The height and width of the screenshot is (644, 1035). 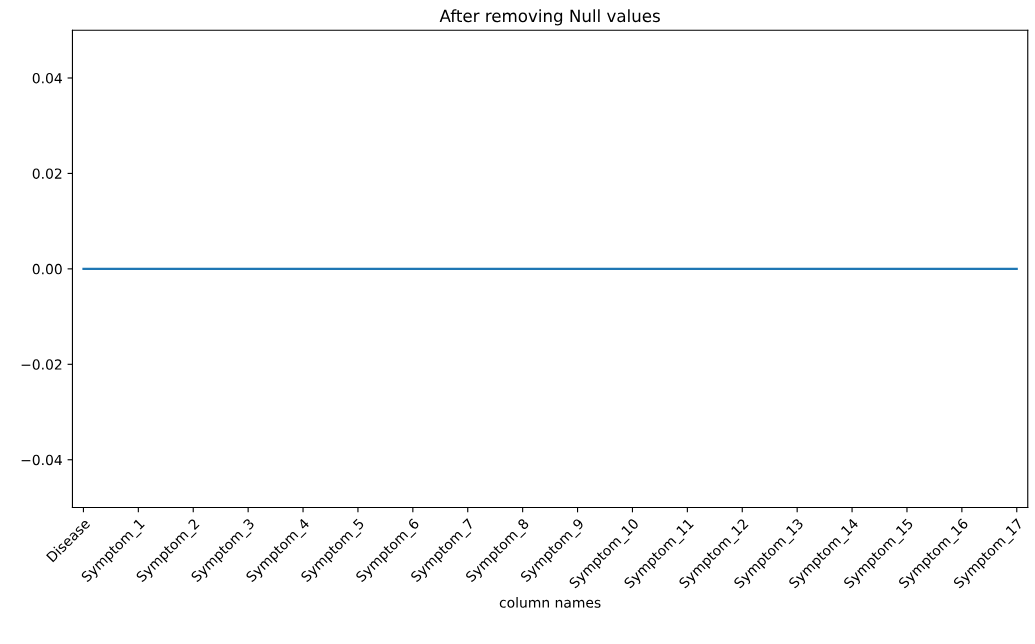 What do you see at coordinates (550, 602) in the screenshot?
I see `x-axis-title: column names` at bounding box center [550, 602].